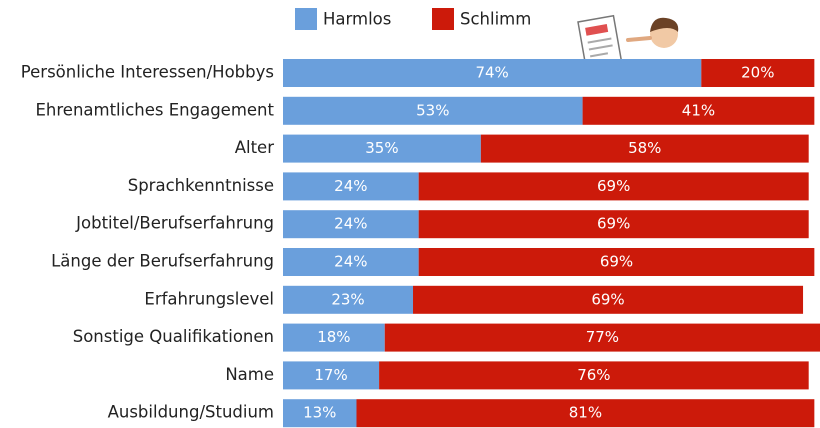  I want to click on value-label: 20%, so click(757, 73).